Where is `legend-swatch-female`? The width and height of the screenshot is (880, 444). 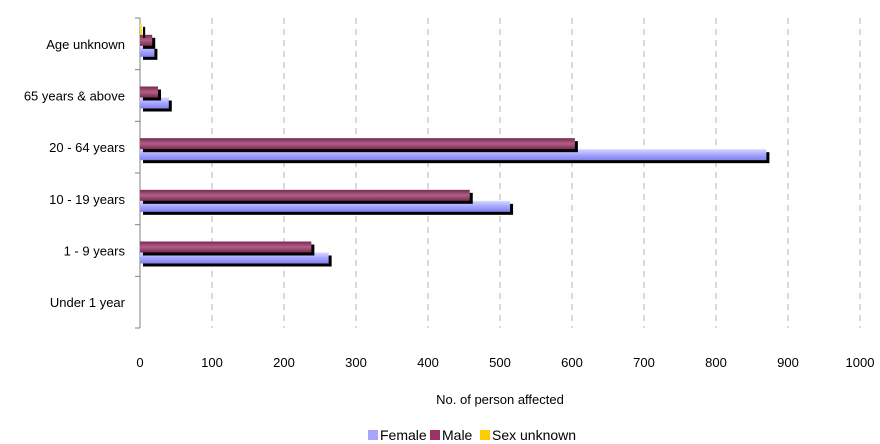 legend-swatch-female is located at coordinates (373, 435).